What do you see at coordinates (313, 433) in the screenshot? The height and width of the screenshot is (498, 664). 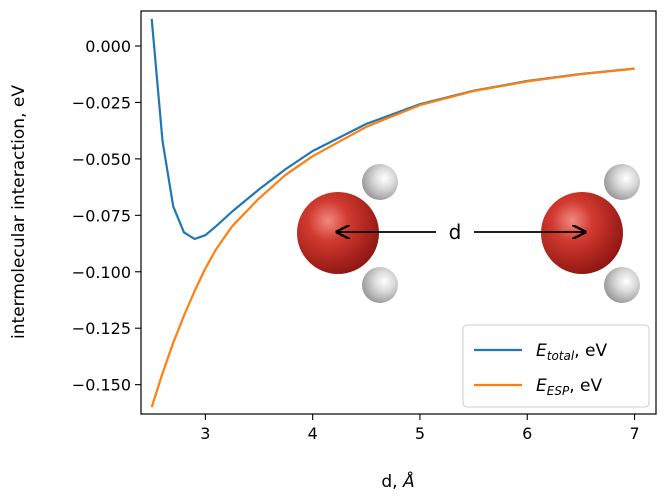 I see `x-tick-label: 4` at bounding box center [313, 433].